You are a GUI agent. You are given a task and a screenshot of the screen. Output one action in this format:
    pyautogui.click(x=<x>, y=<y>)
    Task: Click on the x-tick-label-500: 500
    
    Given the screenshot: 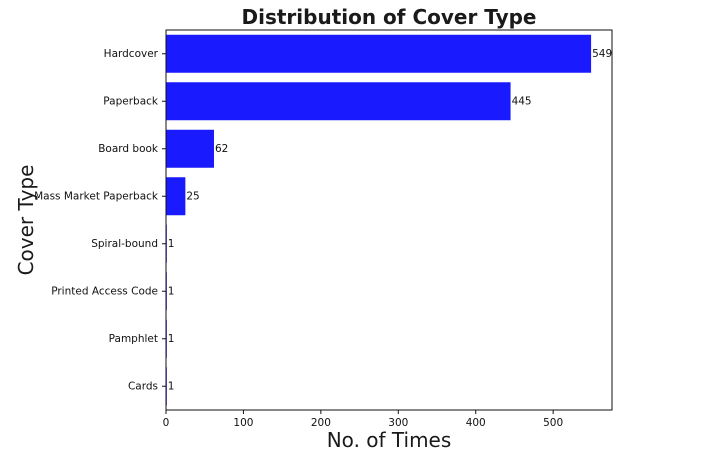 What is the action you would take?
    pyautogui.click(x=553, y=423)
    